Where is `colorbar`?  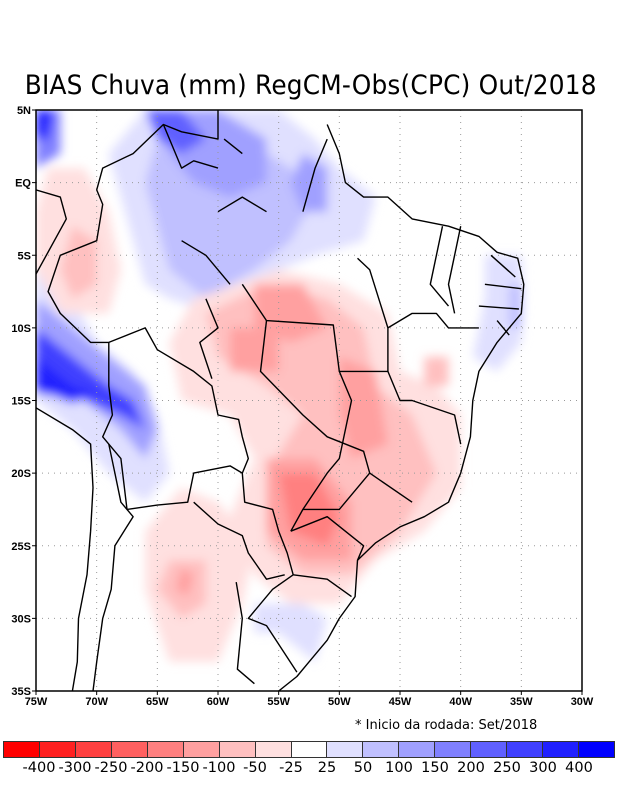
colorbar is located at coordinates (309, 749).